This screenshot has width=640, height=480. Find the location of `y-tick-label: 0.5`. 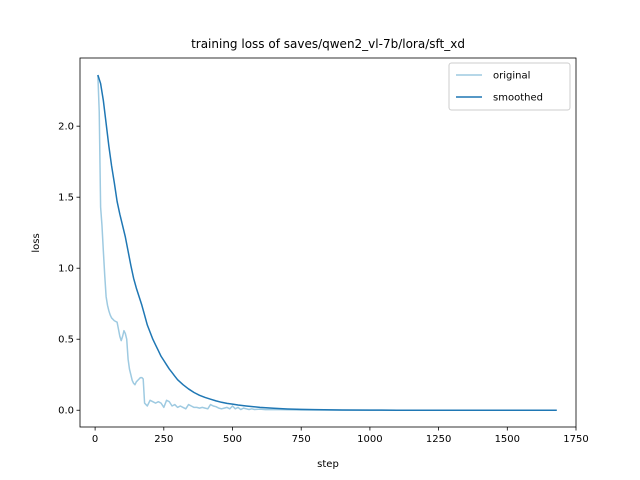

y-tick-label: 0.5 is located at coordinates (66, 340).